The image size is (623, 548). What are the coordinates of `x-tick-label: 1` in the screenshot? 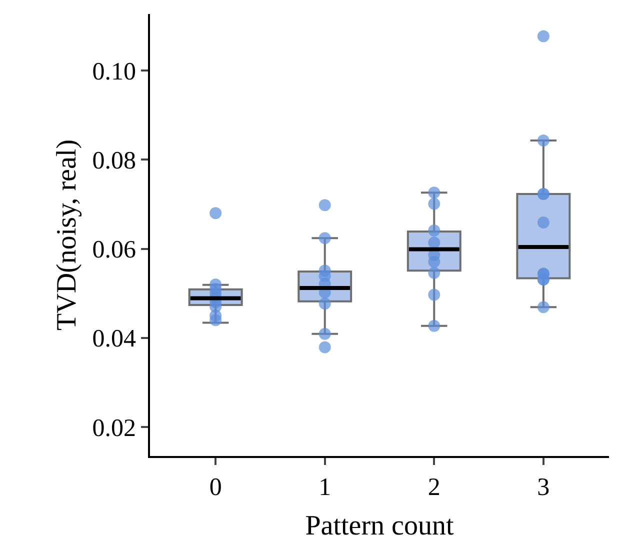 It's located at (325, 487).